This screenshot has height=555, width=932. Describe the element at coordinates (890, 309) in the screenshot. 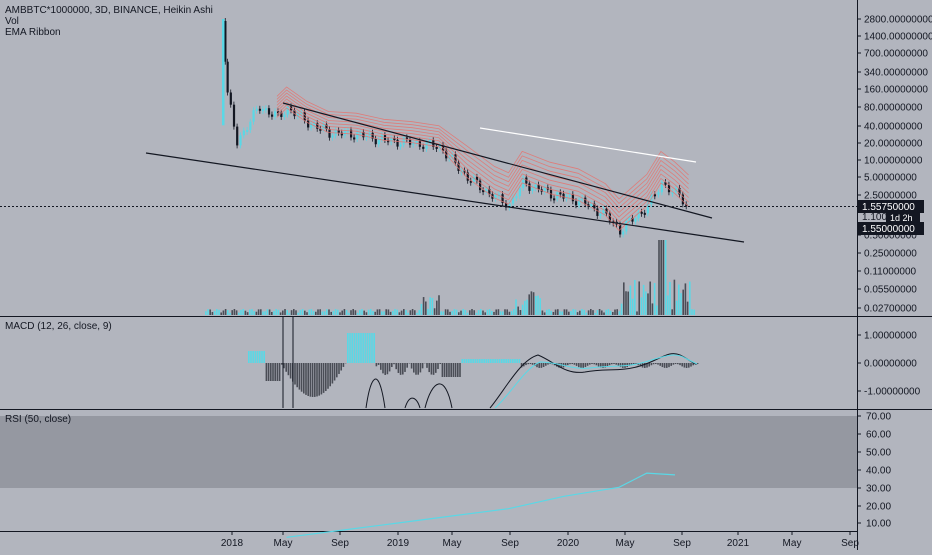

I see `price-tick-label: 0.02700000` at that location.